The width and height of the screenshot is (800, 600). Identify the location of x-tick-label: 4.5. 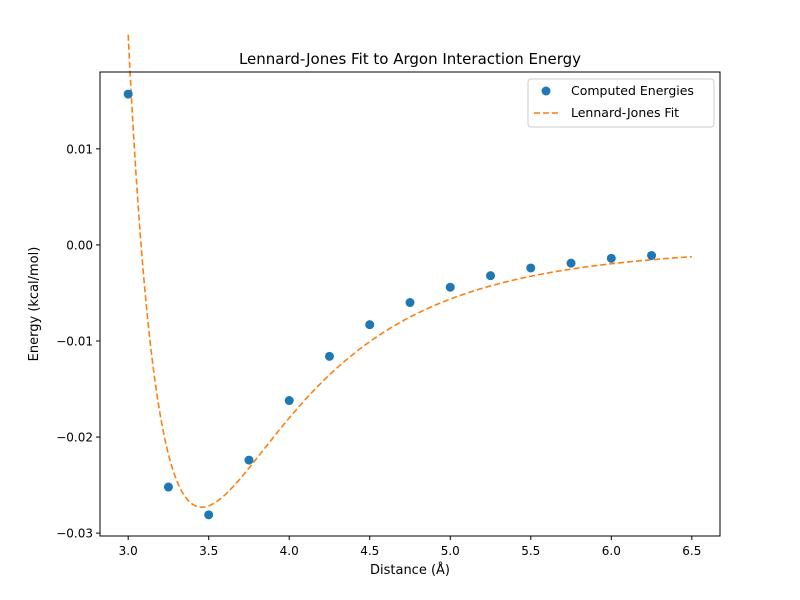
(369, 551).